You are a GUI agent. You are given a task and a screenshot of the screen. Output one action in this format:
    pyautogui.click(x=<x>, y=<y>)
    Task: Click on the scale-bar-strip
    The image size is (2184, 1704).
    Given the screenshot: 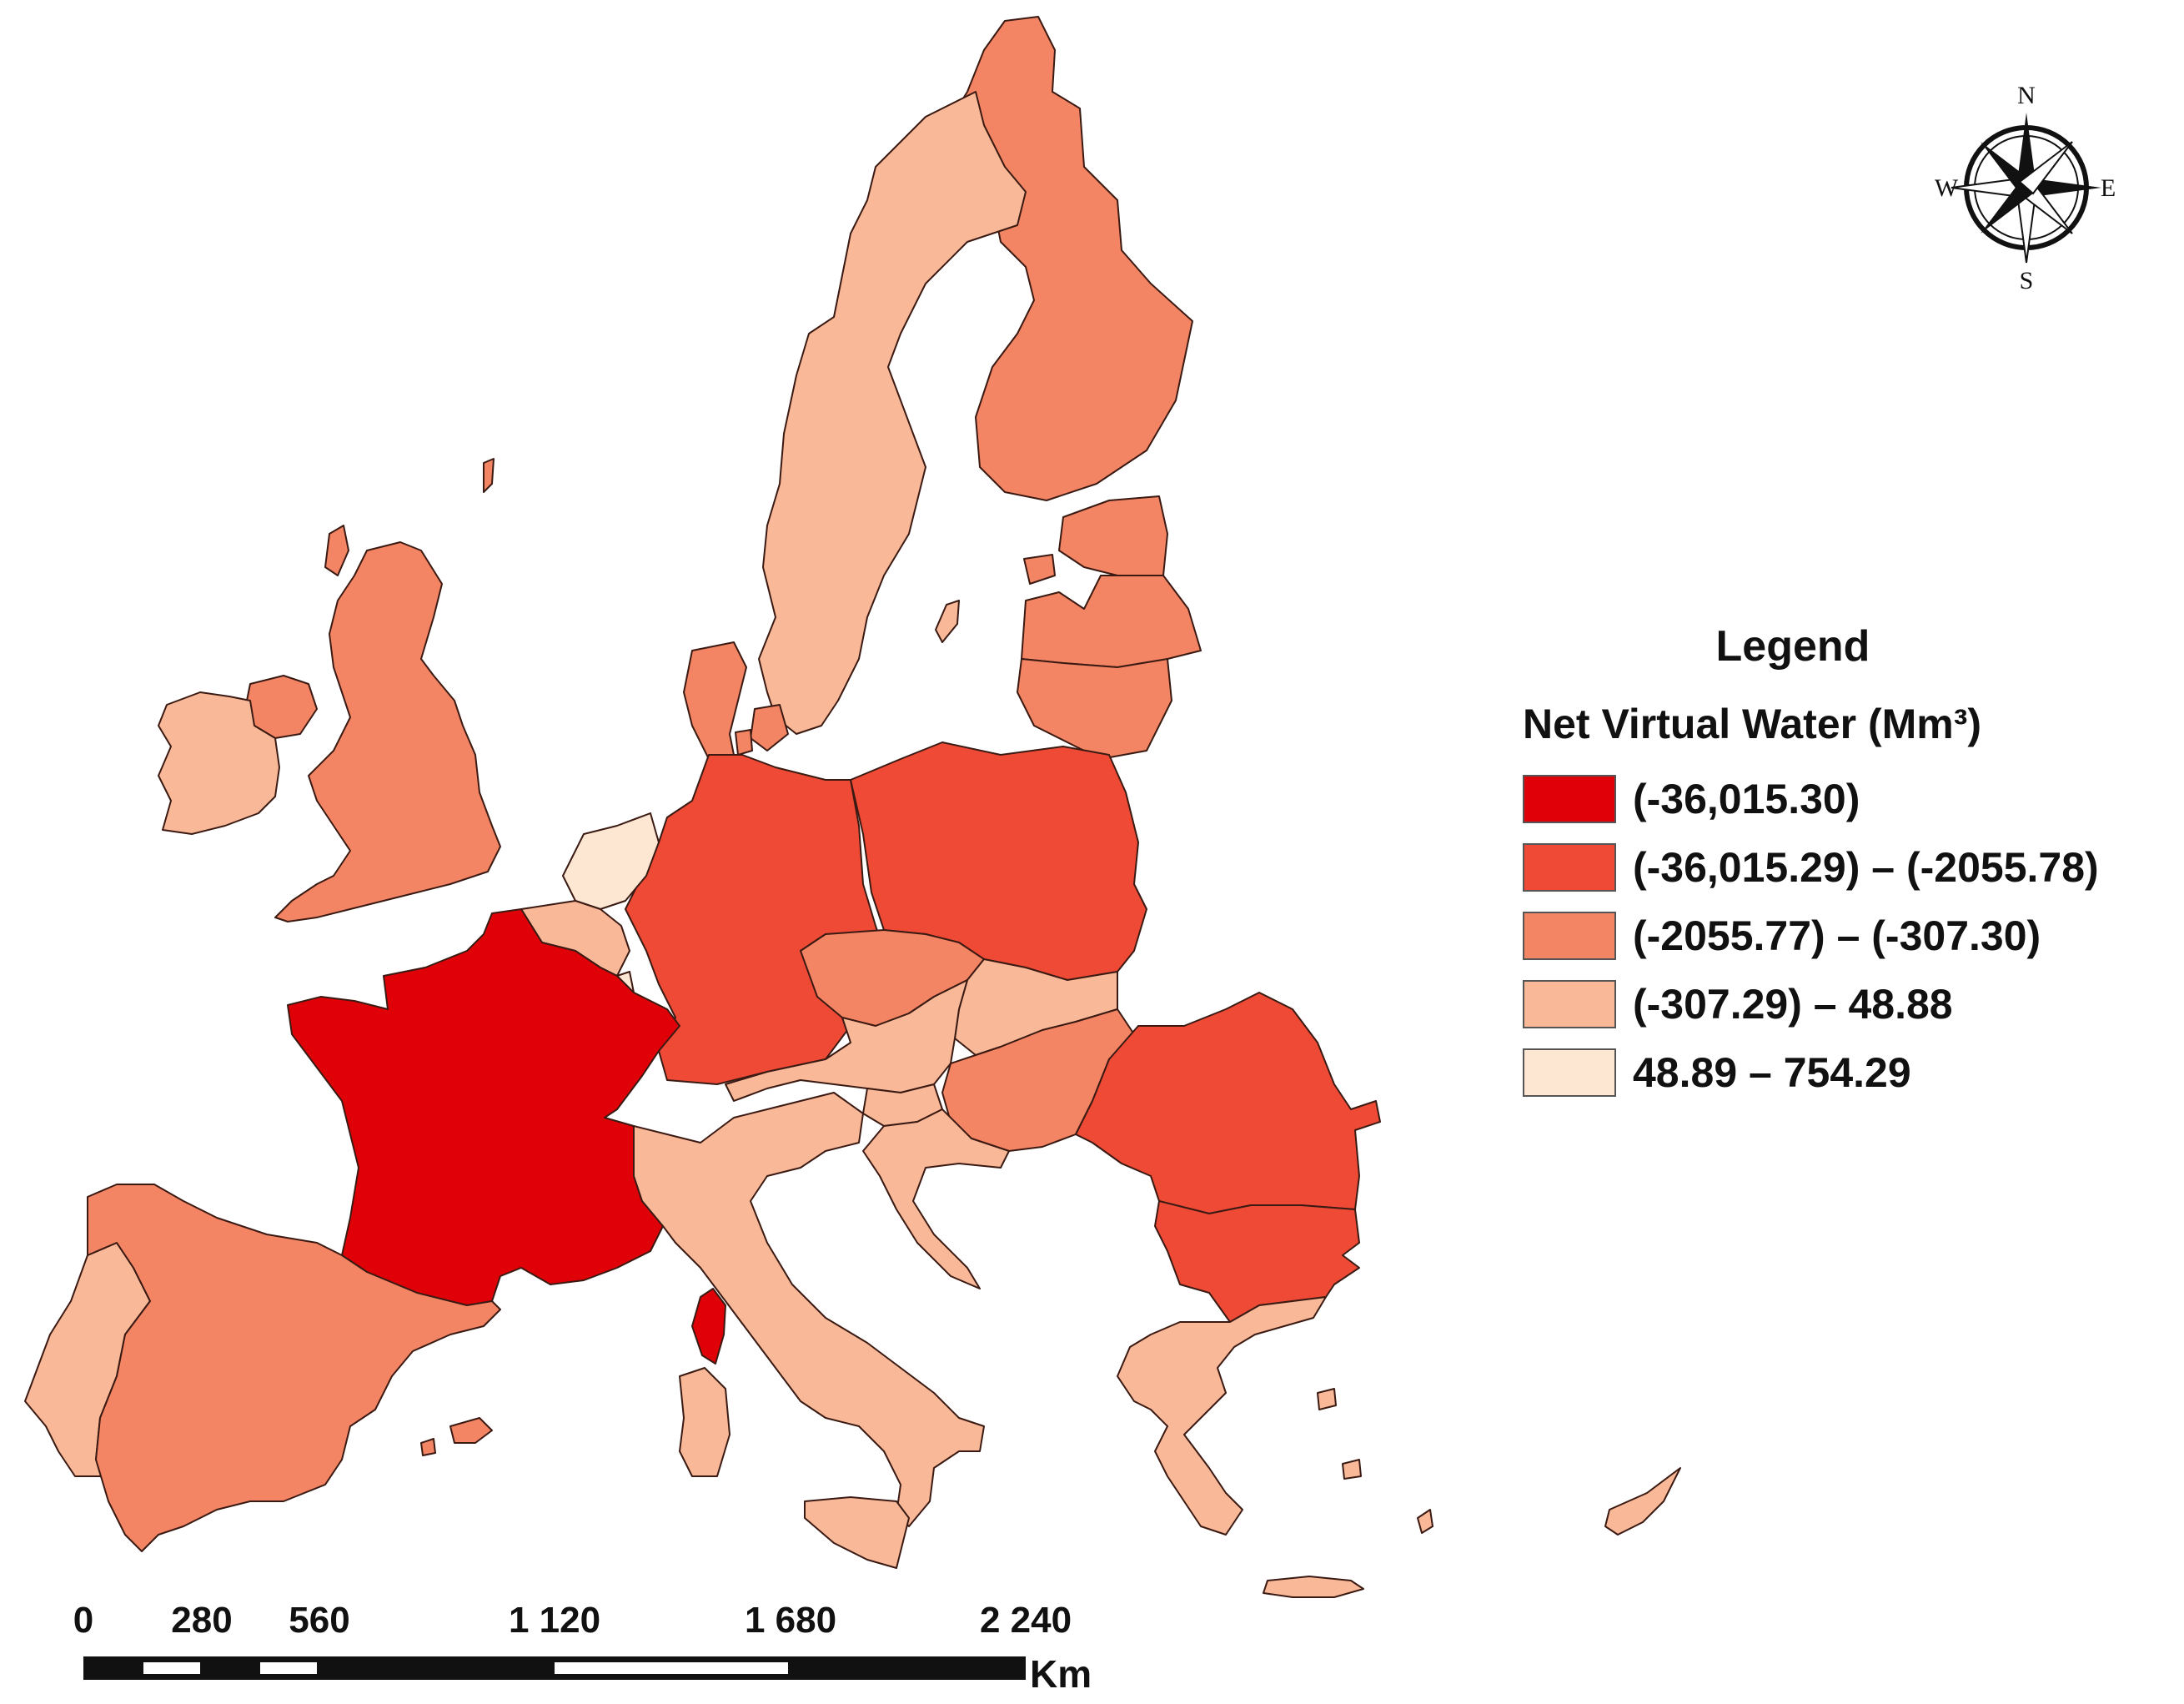 What is the action you would take?
    pyautogui.click(x=554, y=1668)
    